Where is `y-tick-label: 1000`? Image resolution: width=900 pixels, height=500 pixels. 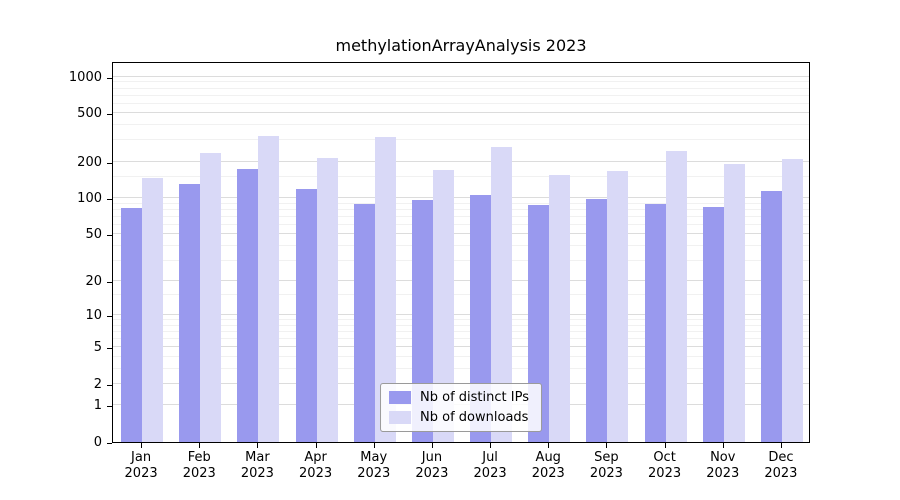
y-tick-label: 1000 is located at coordinates (85, 77).